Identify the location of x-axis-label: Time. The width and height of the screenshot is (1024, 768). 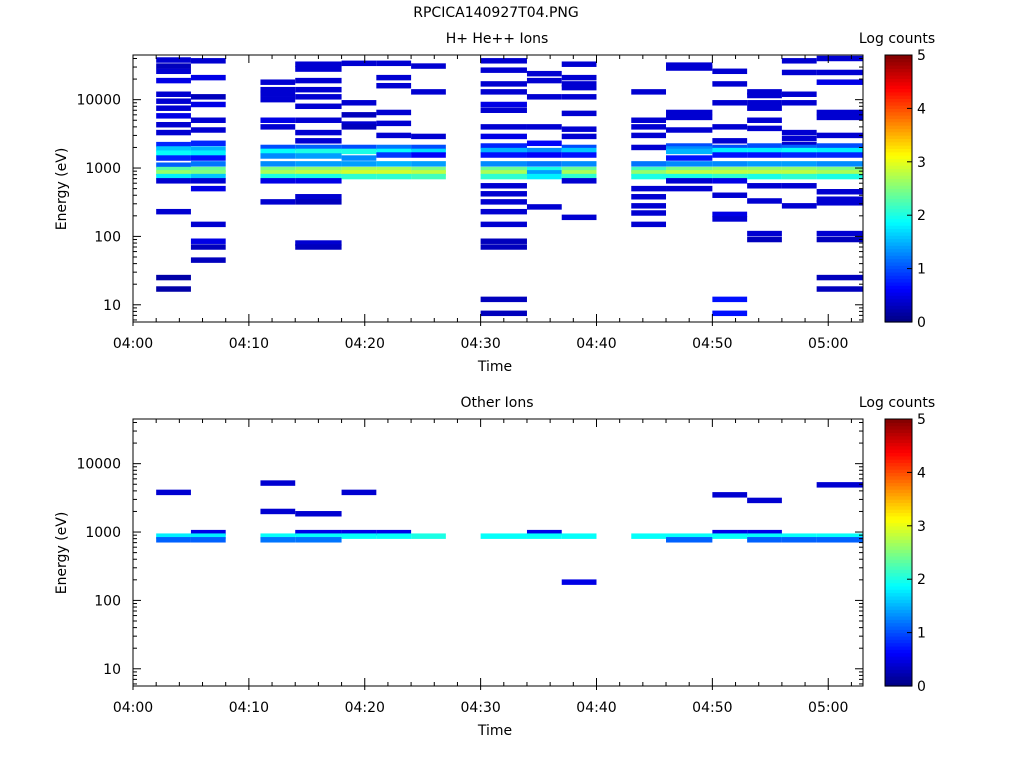
(494, 367).